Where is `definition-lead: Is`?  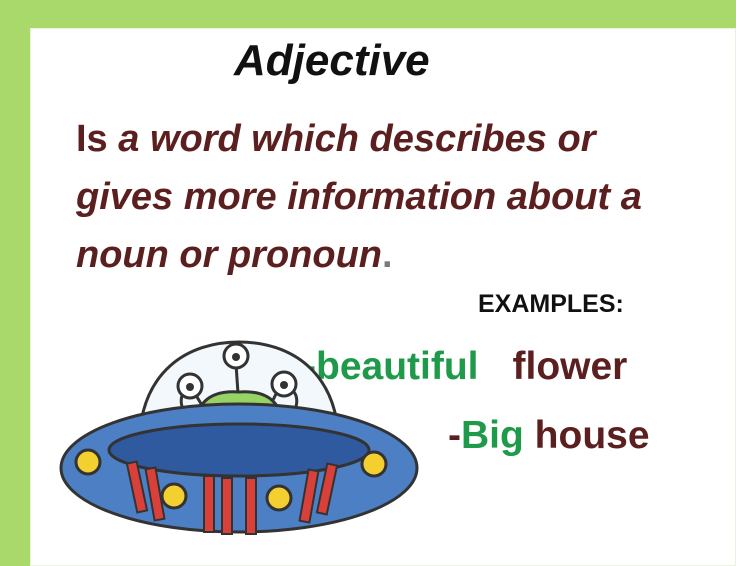 definition-lead: Is is located at coordinates (97, 139).